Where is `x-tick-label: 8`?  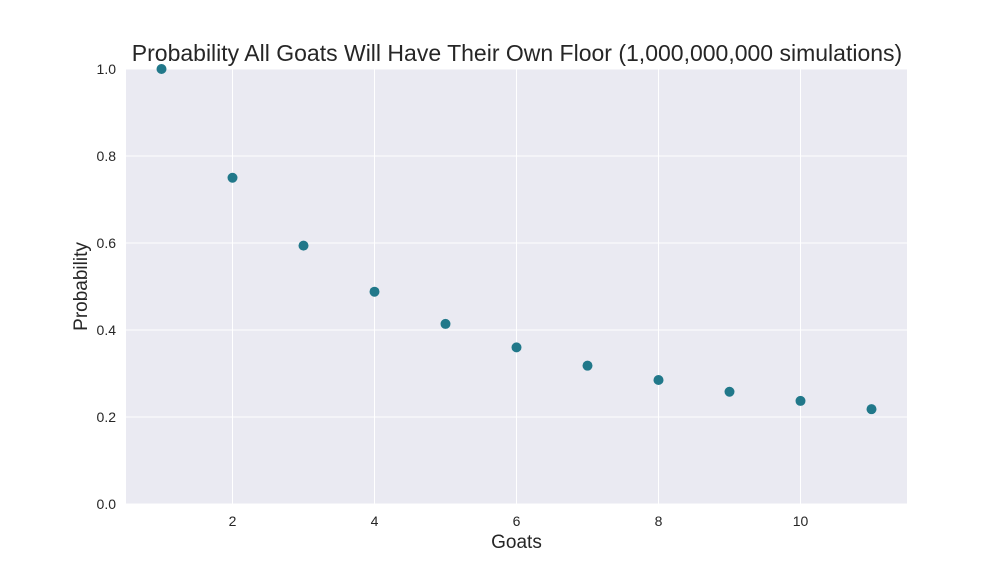 x-tick-label: 8 is located at coordinates (659, 521).